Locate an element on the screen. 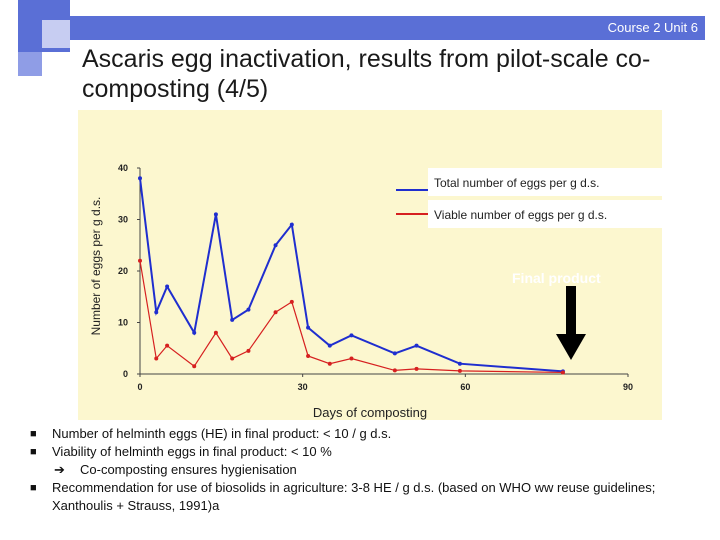 The height and width of the screenshot is (540, 720). y-tick-label: 0 is located at coordinates (125, 374).